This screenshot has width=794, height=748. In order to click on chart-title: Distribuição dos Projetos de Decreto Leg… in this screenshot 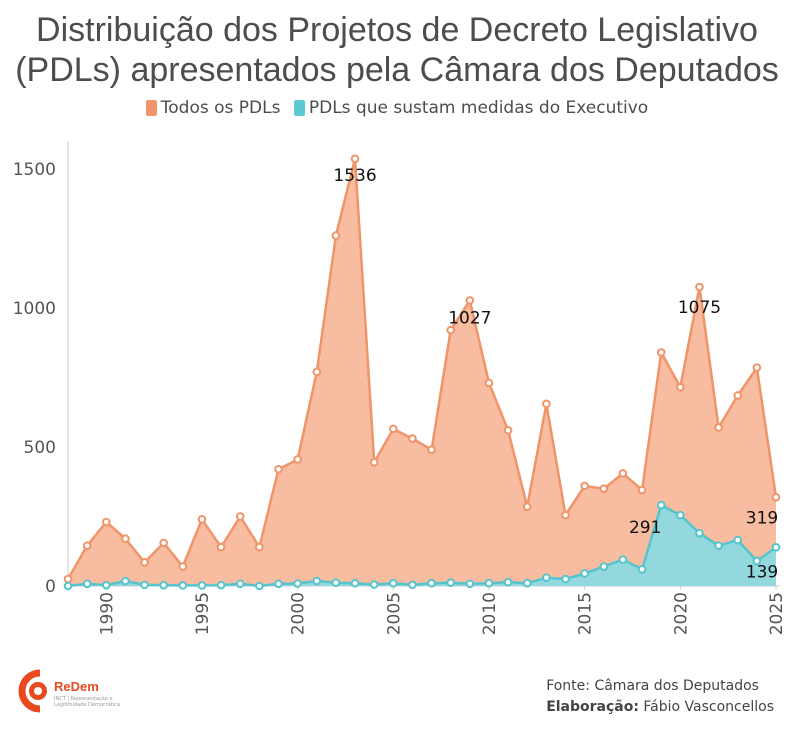, I will do `click(397, 50)`.